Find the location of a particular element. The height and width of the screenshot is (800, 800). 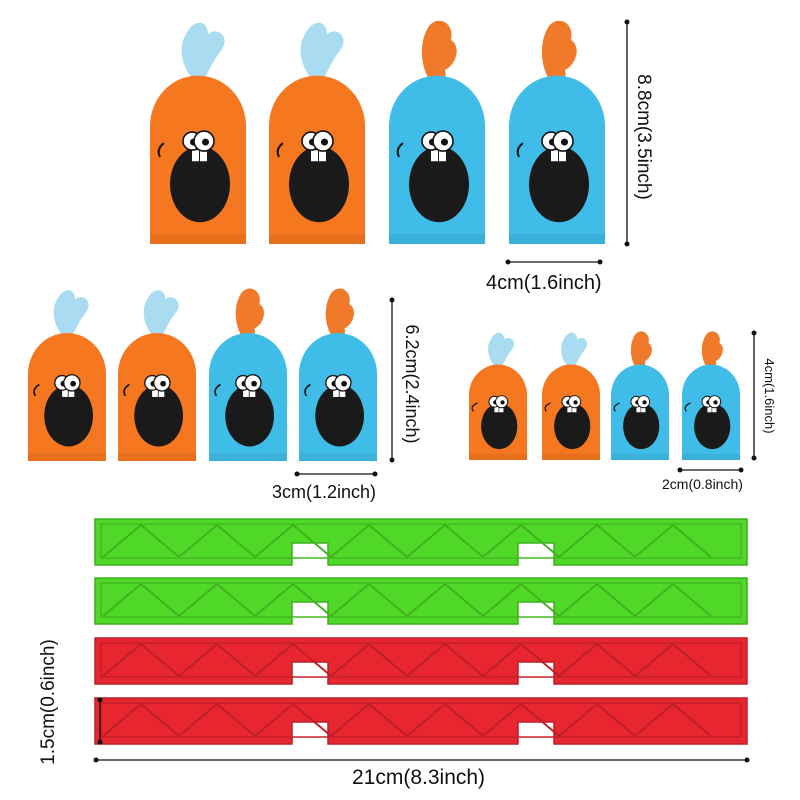

medium-figure-group is located at coordinates (202, 374).